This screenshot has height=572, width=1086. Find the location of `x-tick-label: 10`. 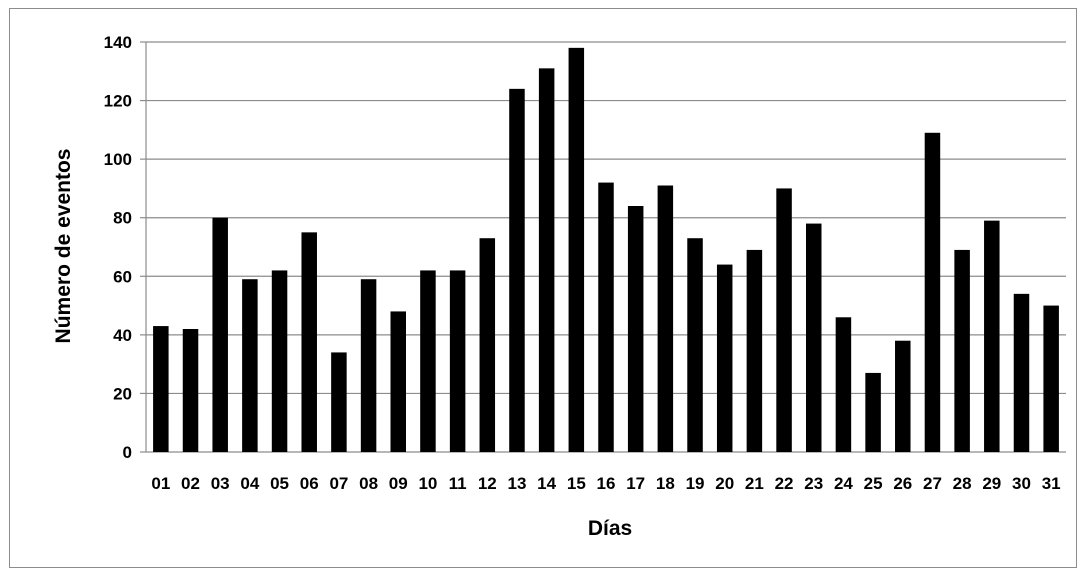

x-tick-label: 10 is located at coordinates (427, 483).